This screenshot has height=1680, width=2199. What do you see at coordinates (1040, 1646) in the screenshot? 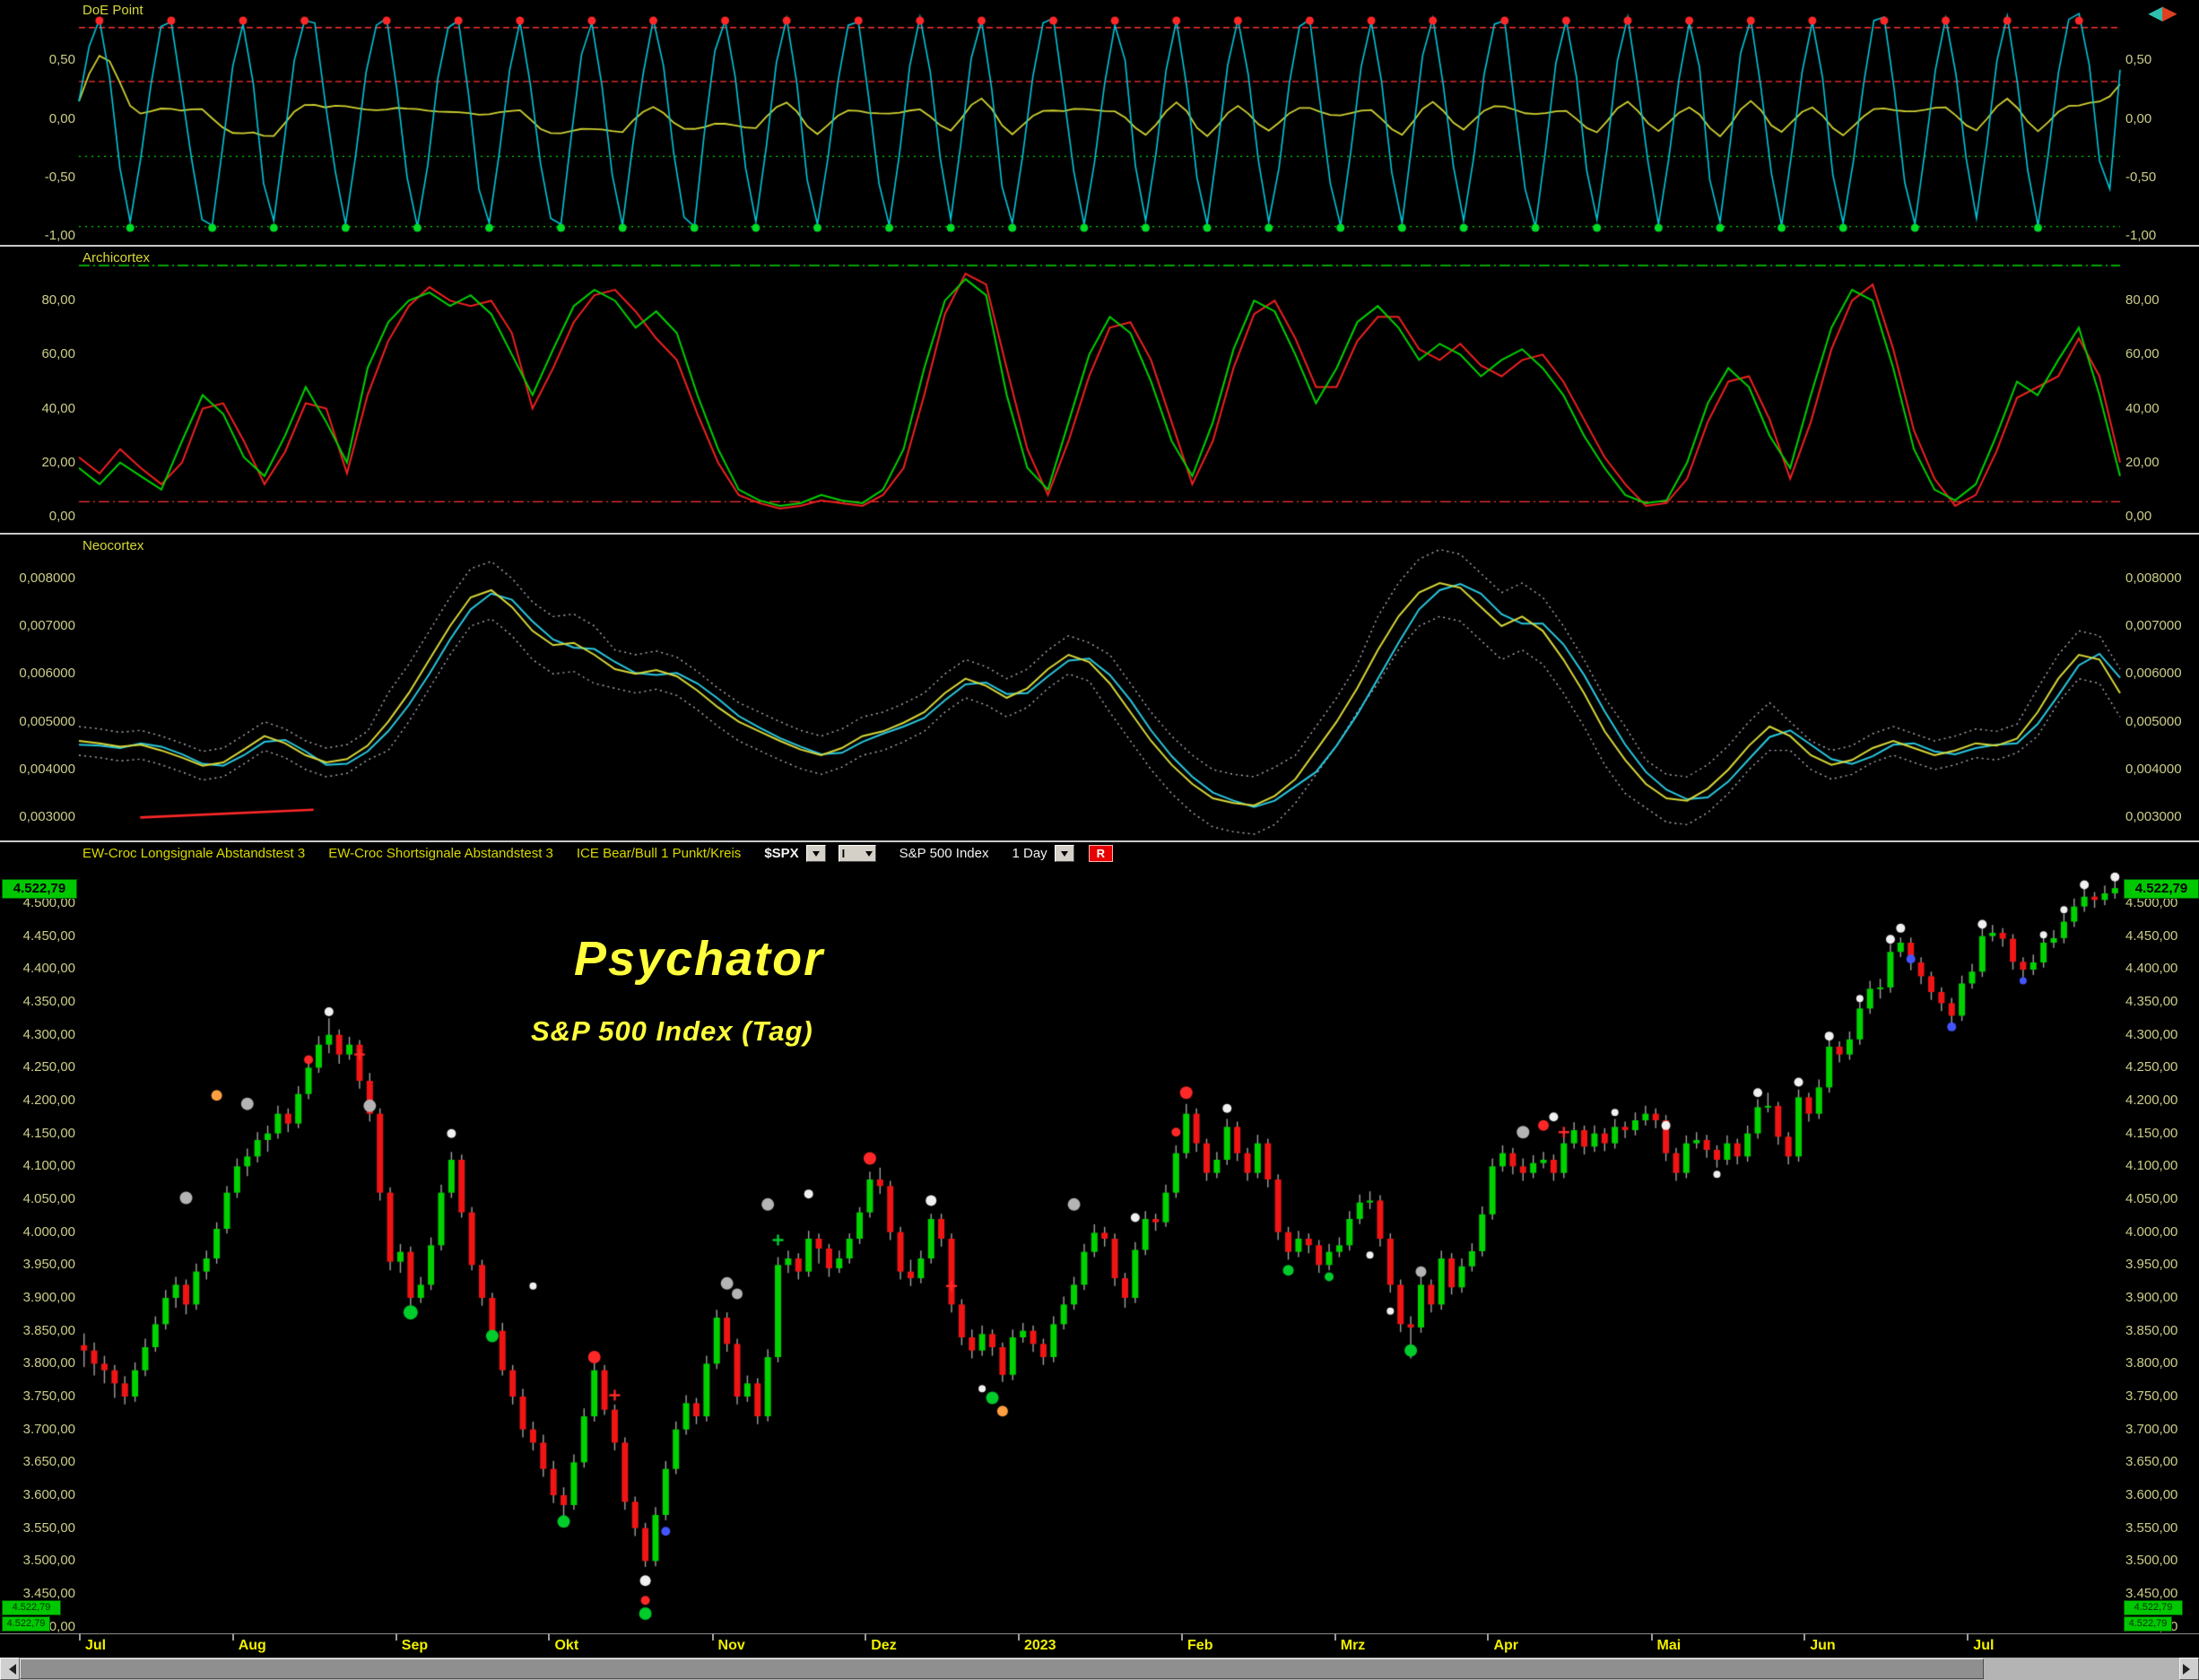
I see `month-label: 2023` at bounding box center [1040, 1646].